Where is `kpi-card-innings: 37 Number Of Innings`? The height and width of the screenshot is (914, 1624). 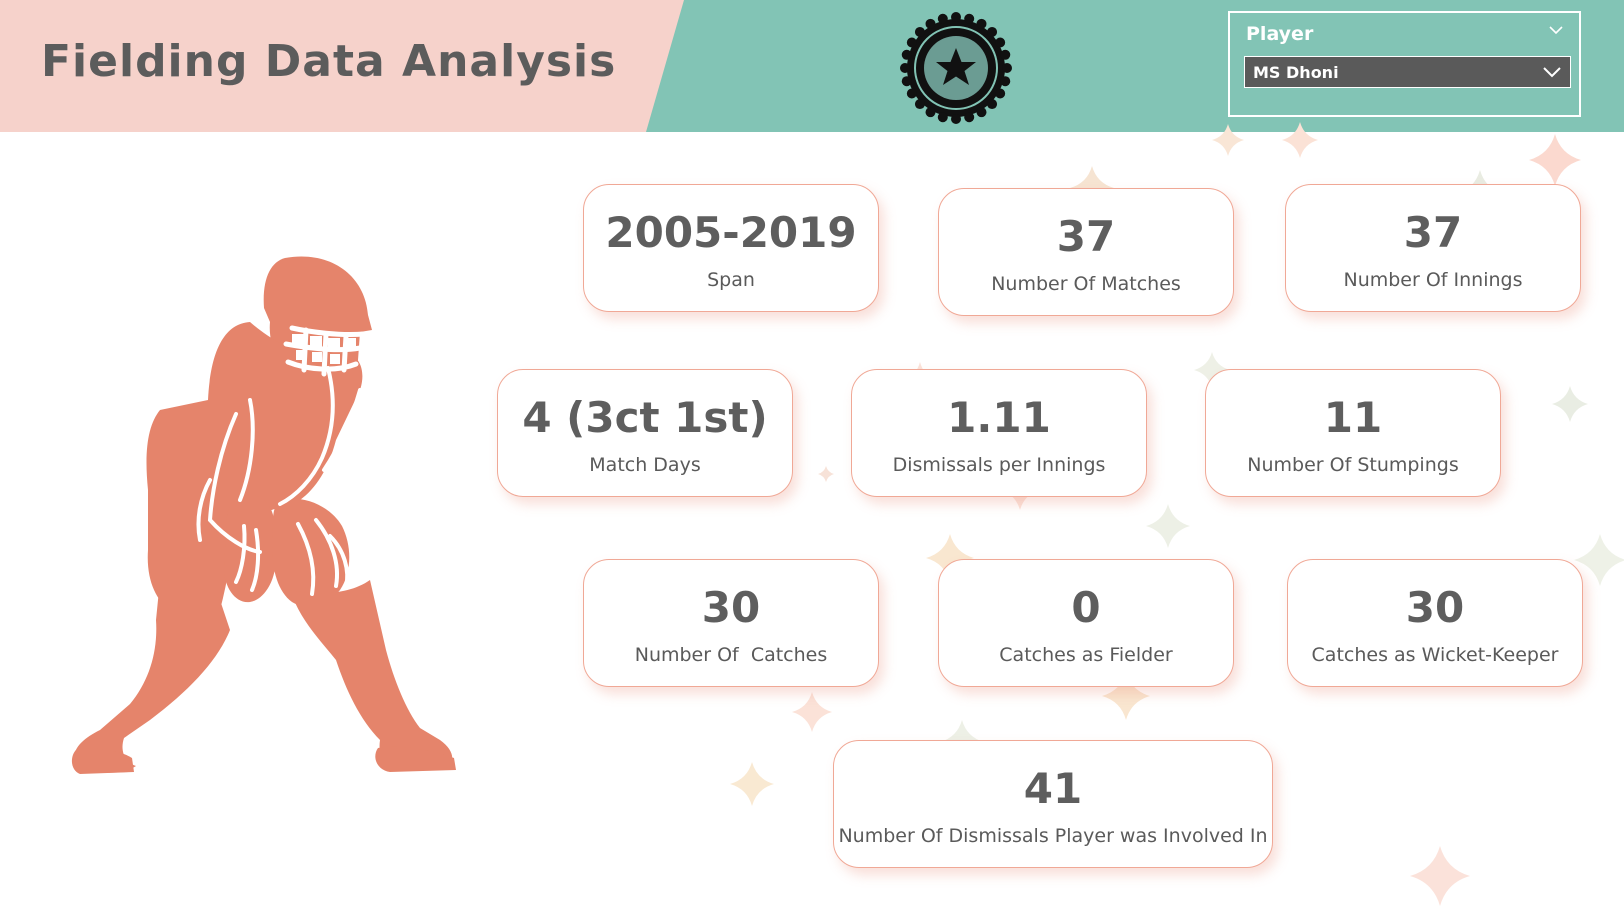 kpi-card-innings: 37 Number Of Innings is located at coordinates (1433, 248).